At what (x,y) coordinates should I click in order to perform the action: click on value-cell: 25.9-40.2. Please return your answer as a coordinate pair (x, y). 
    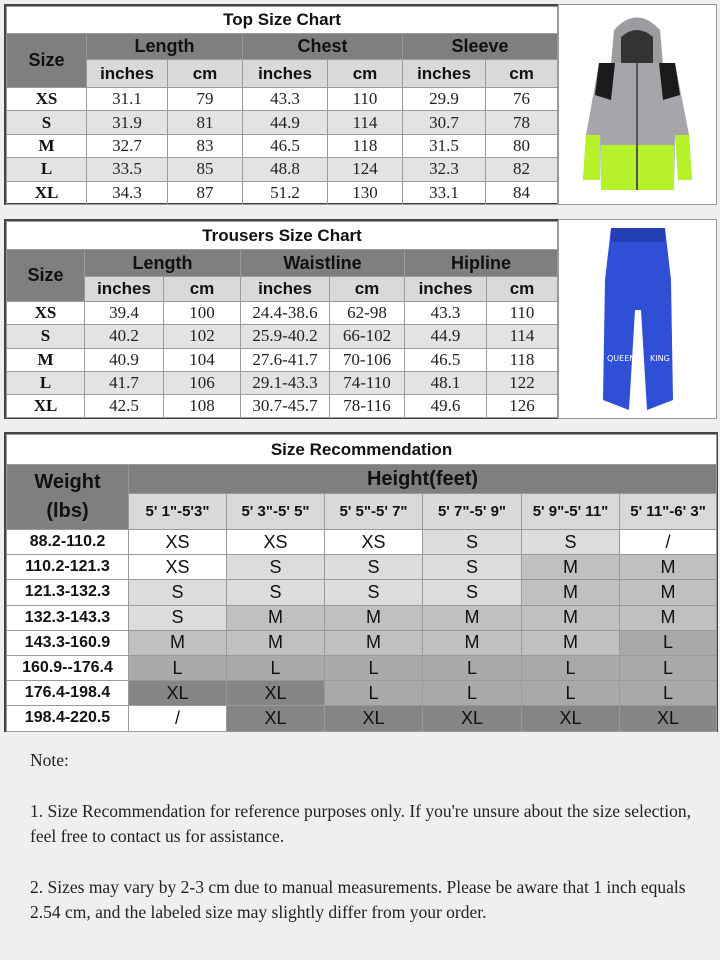
    Looking at the image, I should click on (285, 336).